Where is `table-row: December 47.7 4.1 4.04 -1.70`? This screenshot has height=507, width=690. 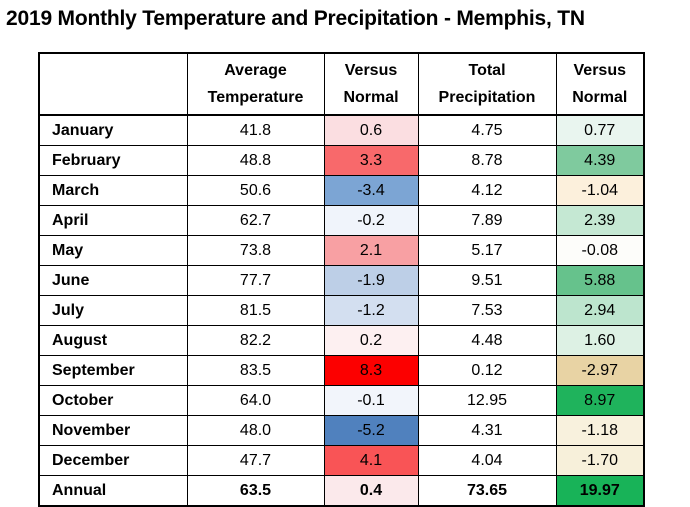 table-row: December 47.7 4.1 4.04 -1.70 is located at coordinates (341, 460).